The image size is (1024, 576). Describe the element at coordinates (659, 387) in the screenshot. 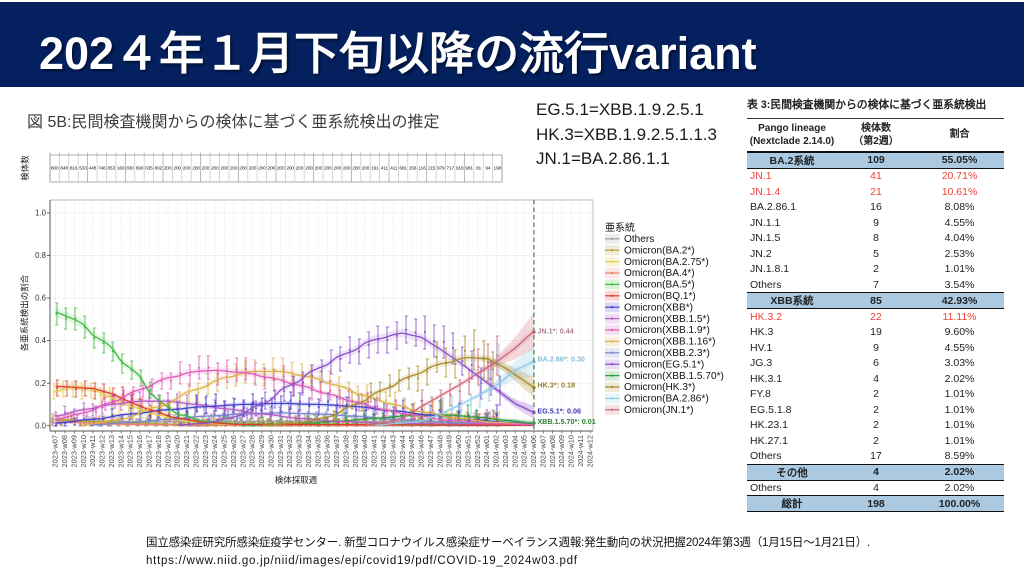

I see `svg-text: Omicron(HK.3*)` at that location.